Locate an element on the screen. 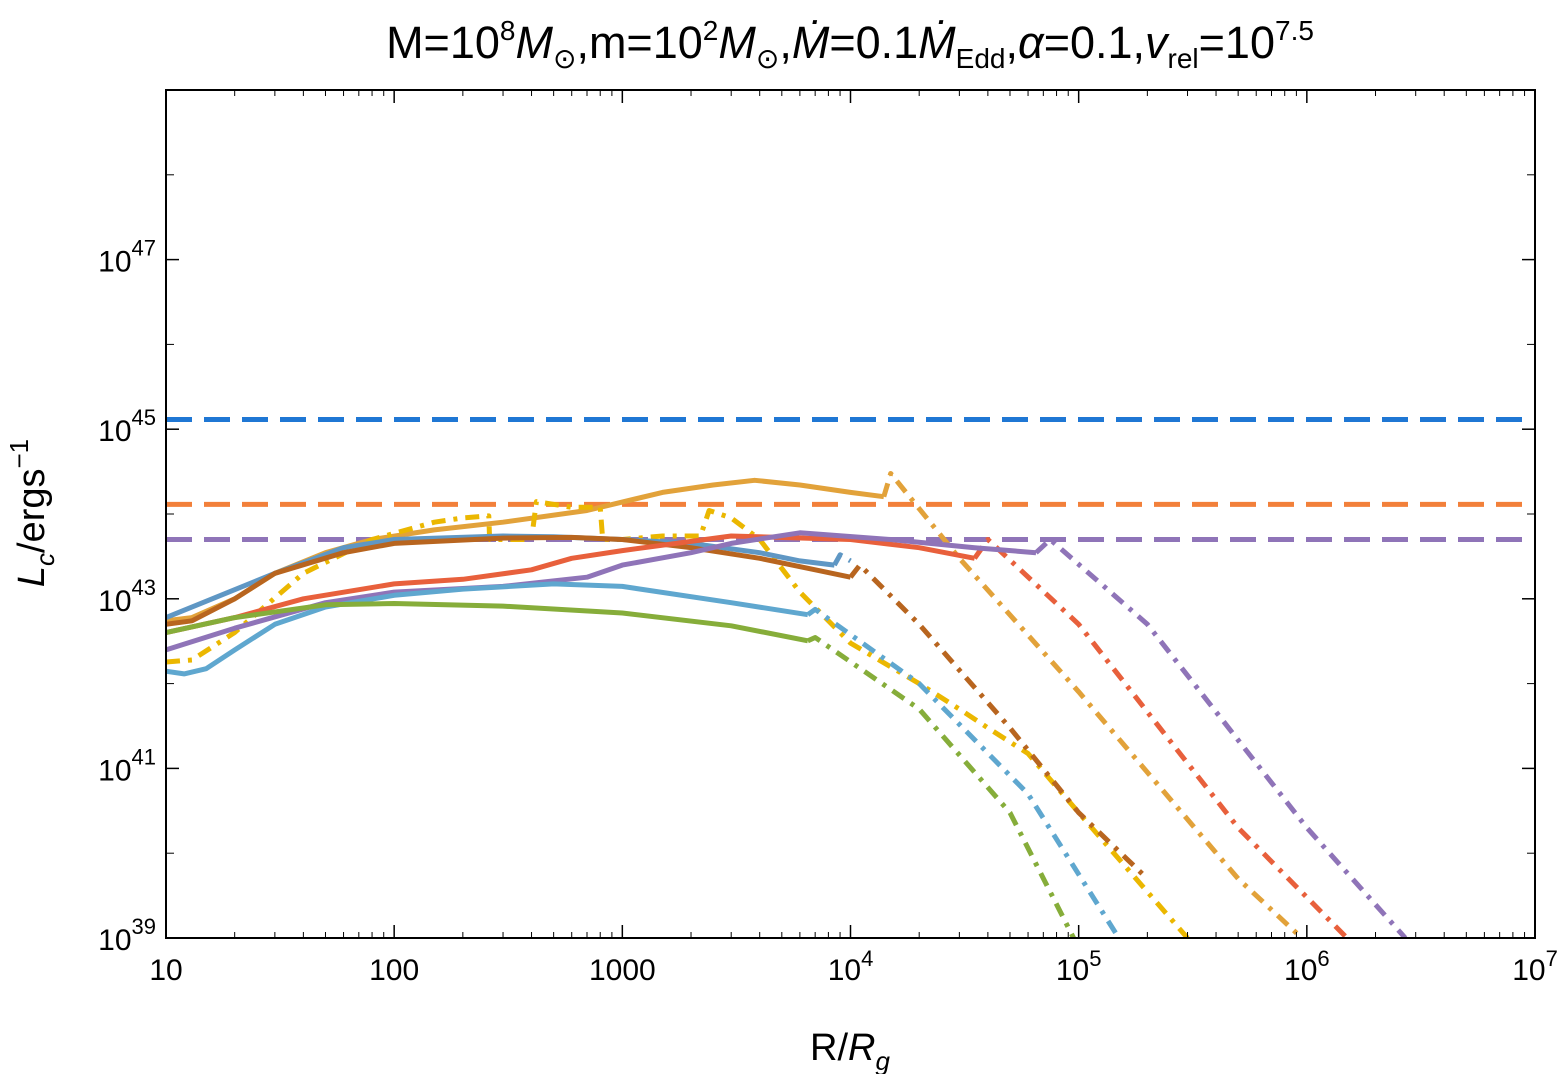  y-tick-label: 1047 is located at coordinates (127, 257).